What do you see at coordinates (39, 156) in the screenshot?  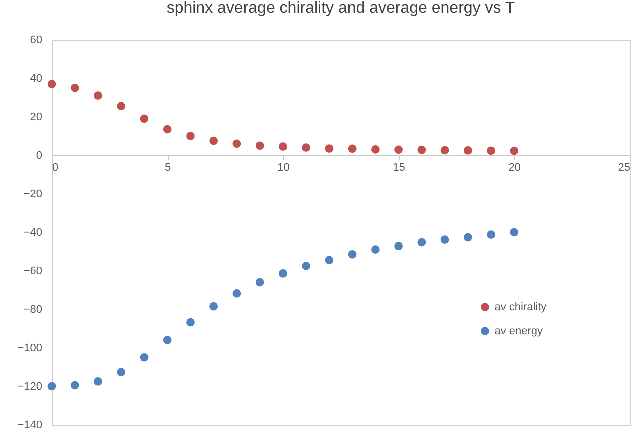 I see `y-tick-label: 0` at bounding box center [39, 156].